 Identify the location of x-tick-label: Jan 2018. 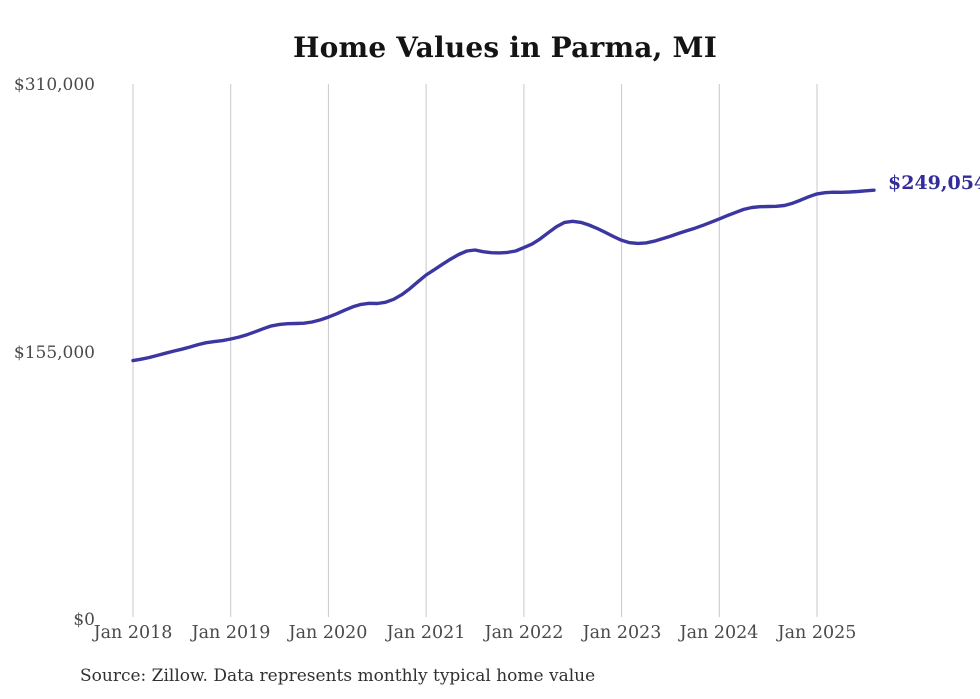
(133, 633).